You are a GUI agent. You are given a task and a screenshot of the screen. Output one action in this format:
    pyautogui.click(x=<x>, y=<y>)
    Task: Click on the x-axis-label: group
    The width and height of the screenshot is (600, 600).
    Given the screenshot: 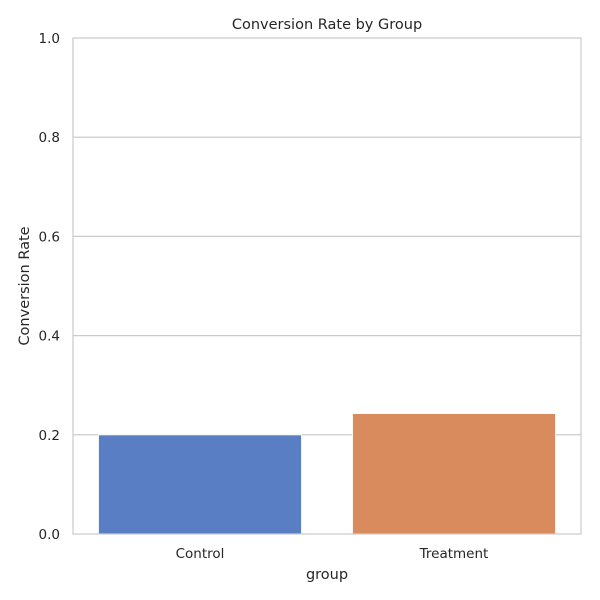 What is the action you would take?
    pyautogui.click(x=327, y=575)
    